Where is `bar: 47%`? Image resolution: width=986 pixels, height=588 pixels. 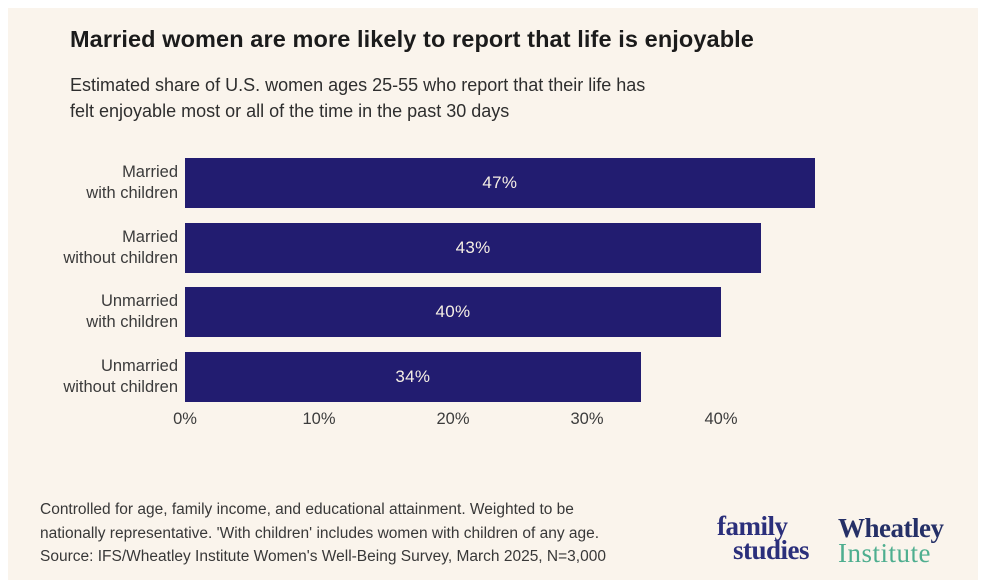
bar: 47% is located at coordinates (500, 183).